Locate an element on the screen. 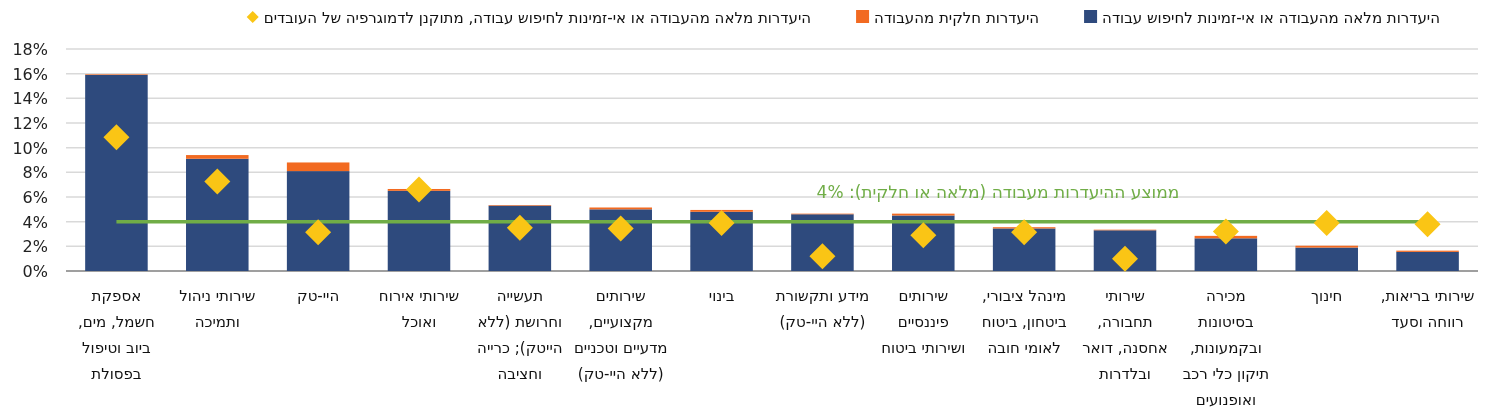 This screenshot has height=407, width=1489. x-tick-label: מינהל ציבורי, ביטחון, ביטוח לאומי חובה is located at coordinates (1024, 322).